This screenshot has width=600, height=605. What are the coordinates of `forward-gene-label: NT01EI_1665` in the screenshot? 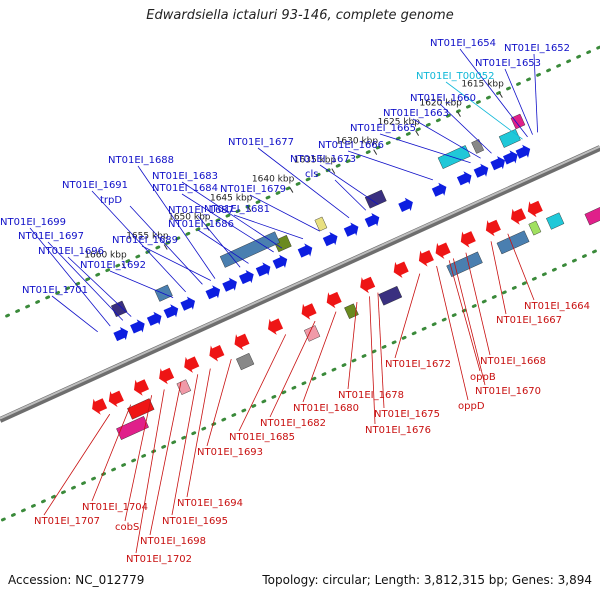 It's located at (383, 128).